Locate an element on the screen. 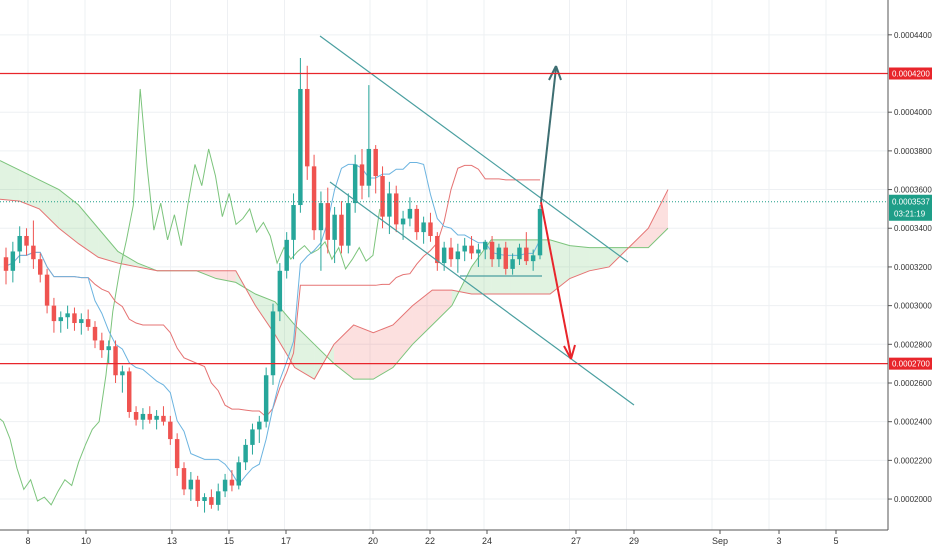  countdown-label: 03:21:19 is located at coordinates (910, 214).